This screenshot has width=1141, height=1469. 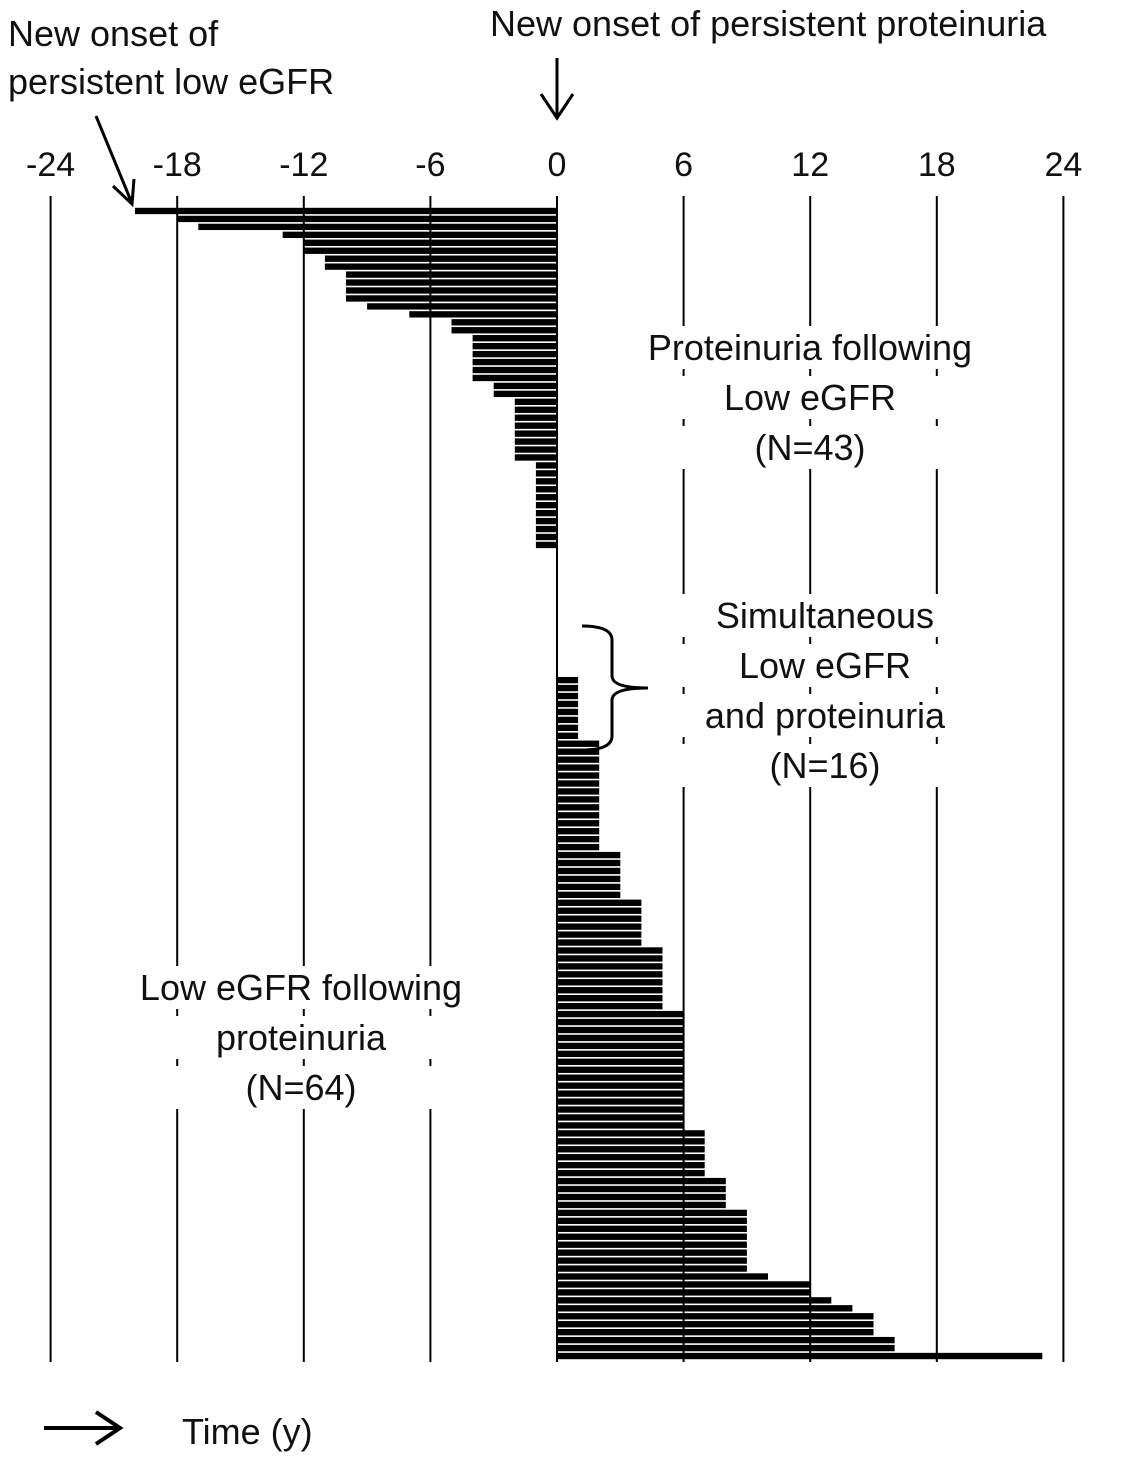 What do you see at coordinates (171, 81) in the screenshot?
I see `egfr-onset-label-line2: persistent low eGFR` at bounding box center [171, 81].